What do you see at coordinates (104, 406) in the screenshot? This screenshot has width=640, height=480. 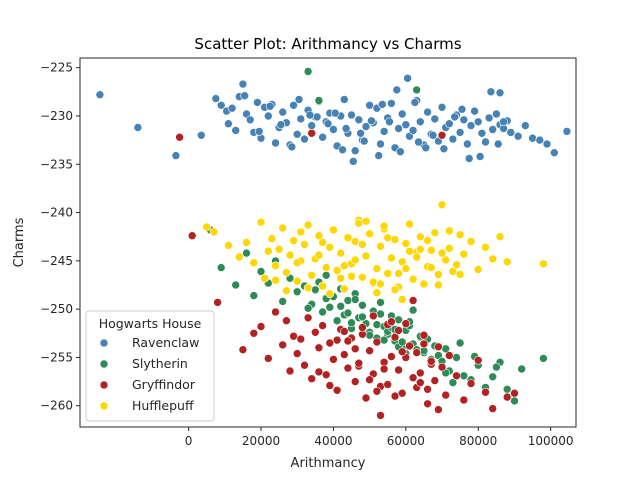 I see `legend-marker-hufflepuff` at bounding box center [104, 406].